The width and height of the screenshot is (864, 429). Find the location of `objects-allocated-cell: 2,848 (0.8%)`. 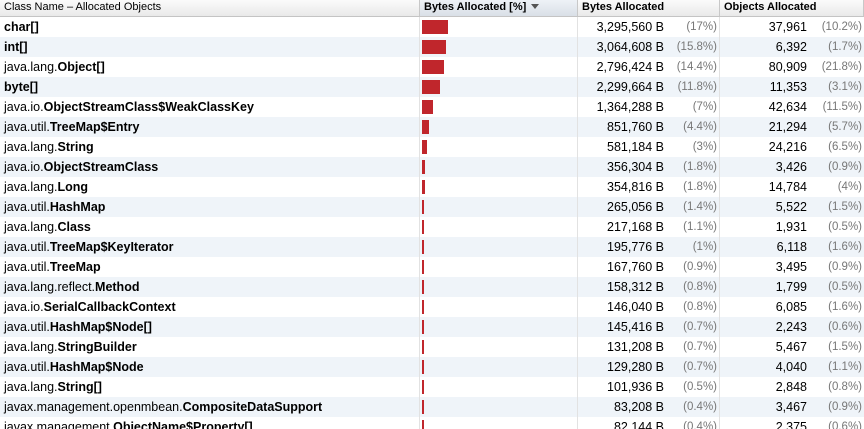

objects-allocated-cell: 2,848 (0.8%) is located at coordinates (792, 387).